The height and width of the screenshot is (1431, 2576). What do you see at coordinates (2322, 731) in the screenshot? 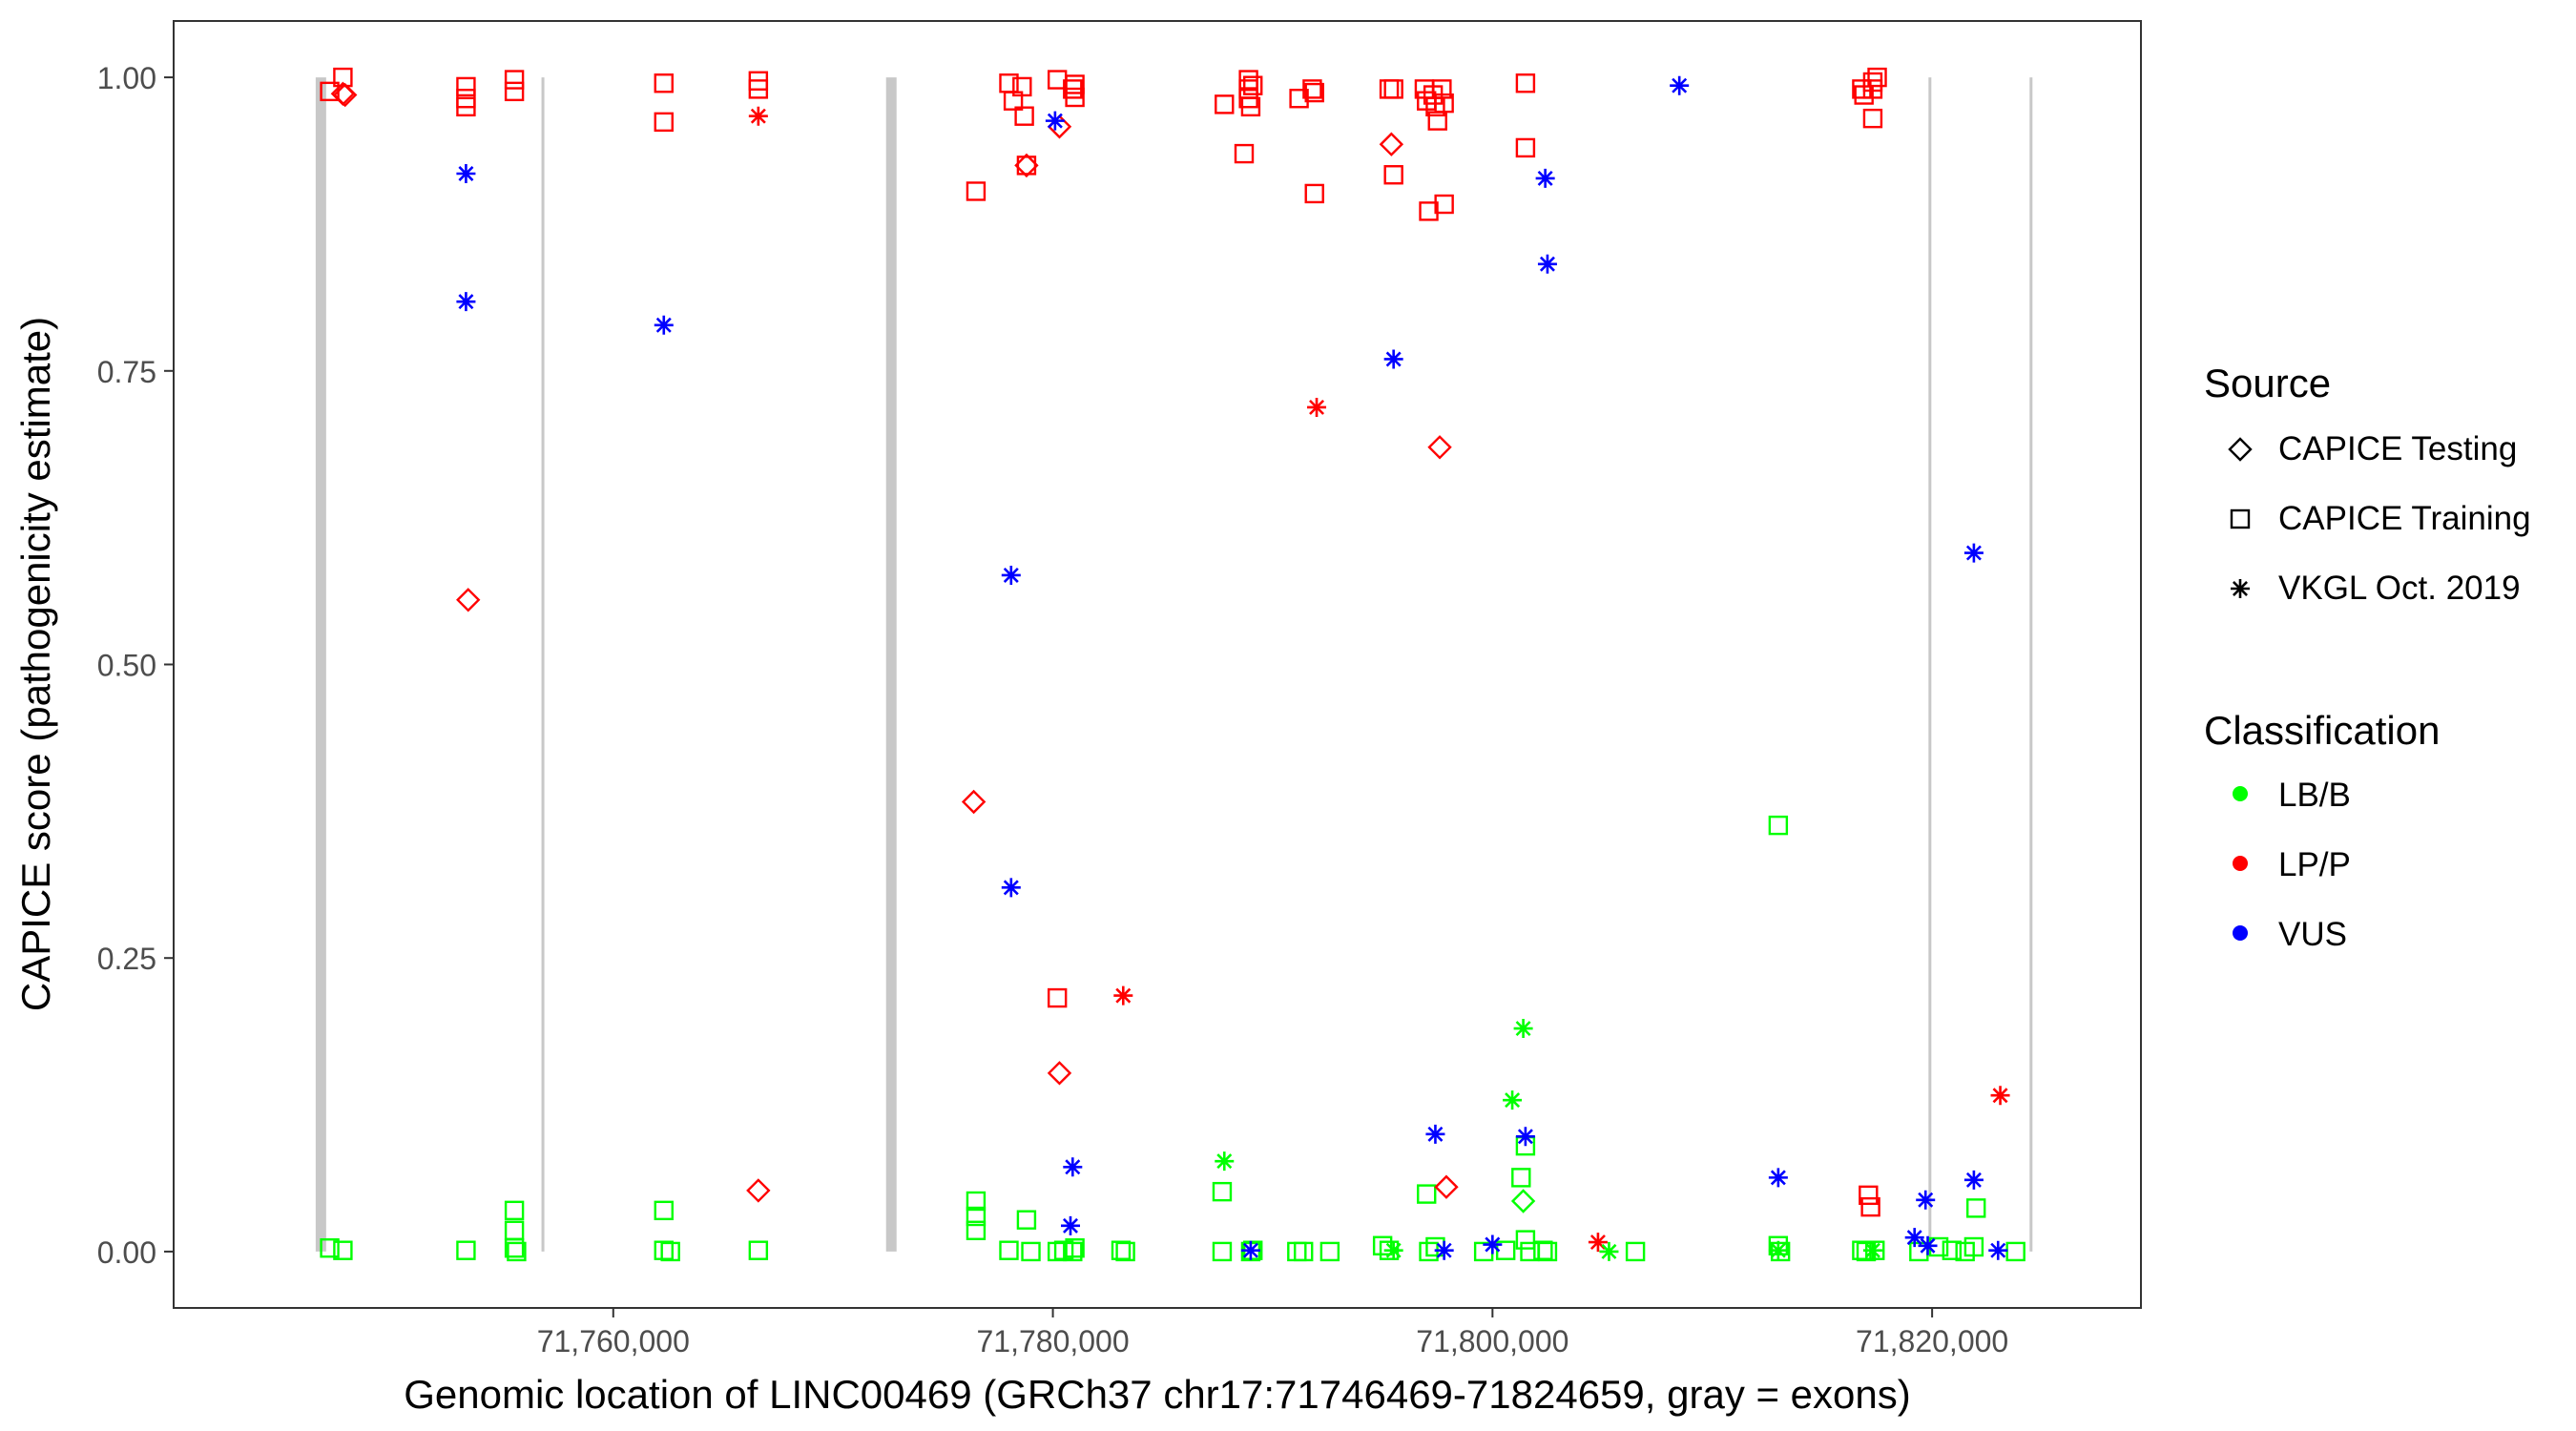
I see `legend-title-classification: Classification` at bounding box center [2322, 731].